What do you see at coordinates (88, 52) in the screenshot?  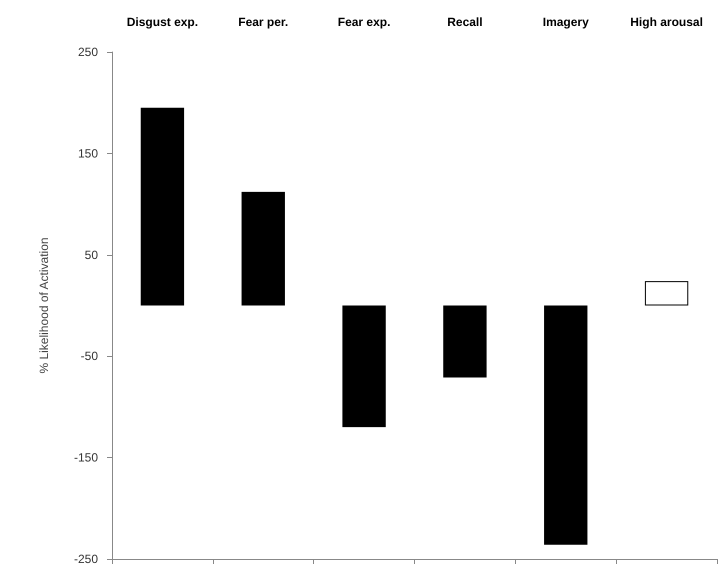 I see `y-tick-label: 250` at bounding box center [88, 52].